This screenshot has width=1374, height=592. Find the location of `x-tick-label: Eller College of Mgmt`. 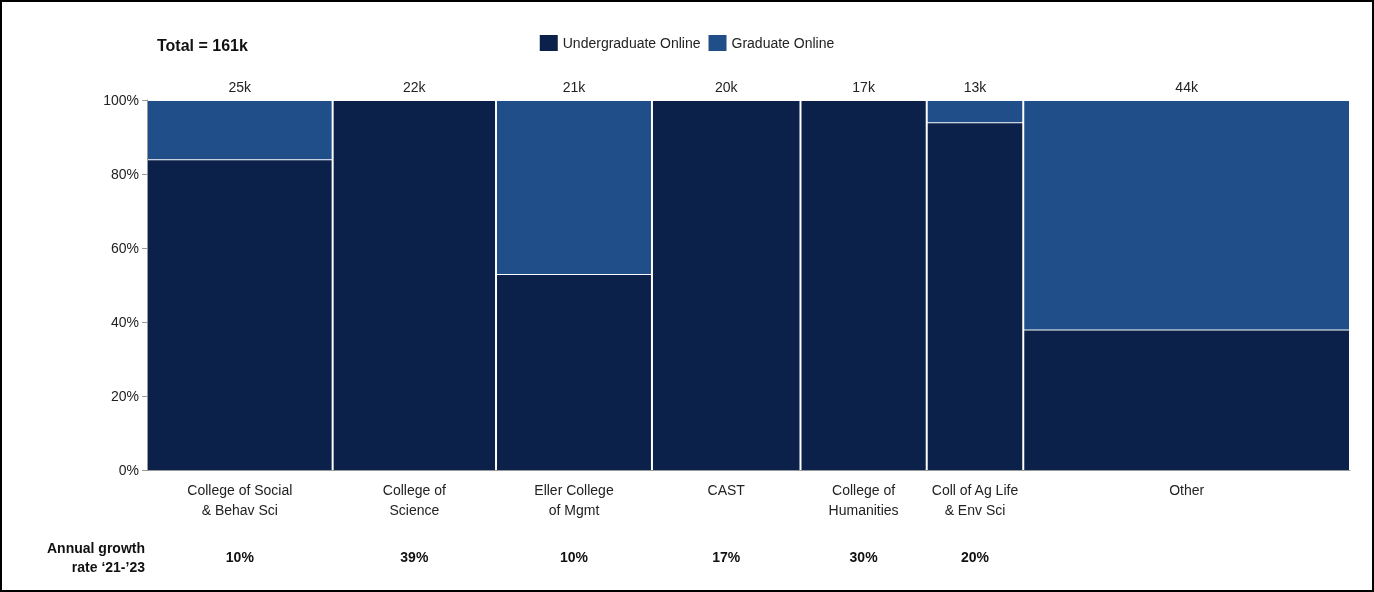

x-tick-label: Eller College of Mgmt is located at coordinates (574, 500).